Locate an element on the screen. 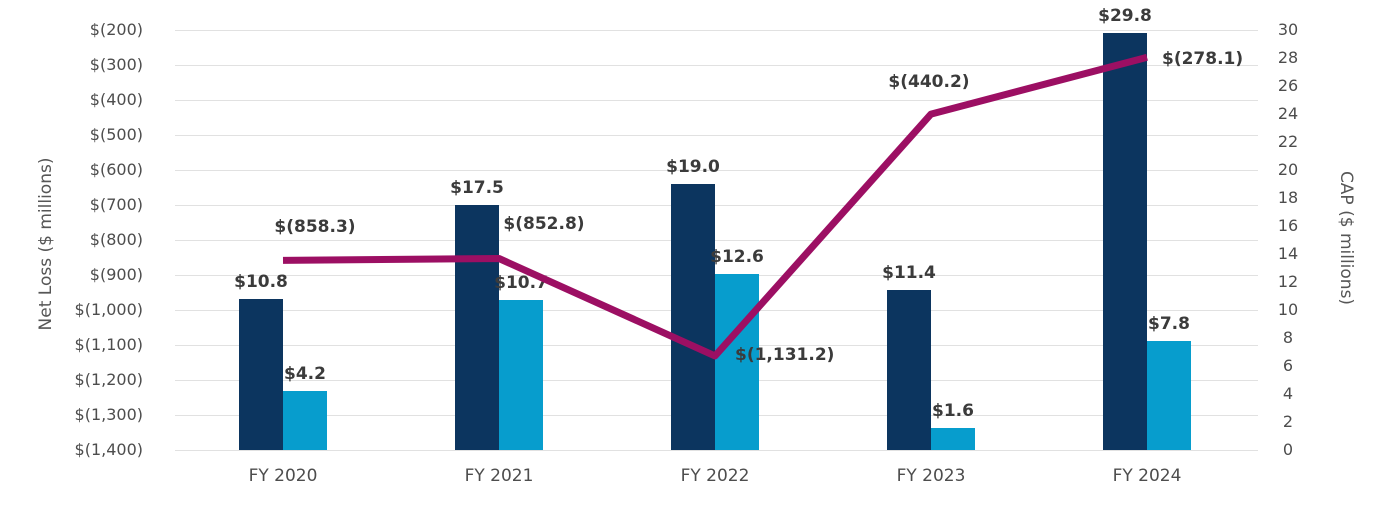  right-axis-tick: 22 is located at coordinates (1288, 141).